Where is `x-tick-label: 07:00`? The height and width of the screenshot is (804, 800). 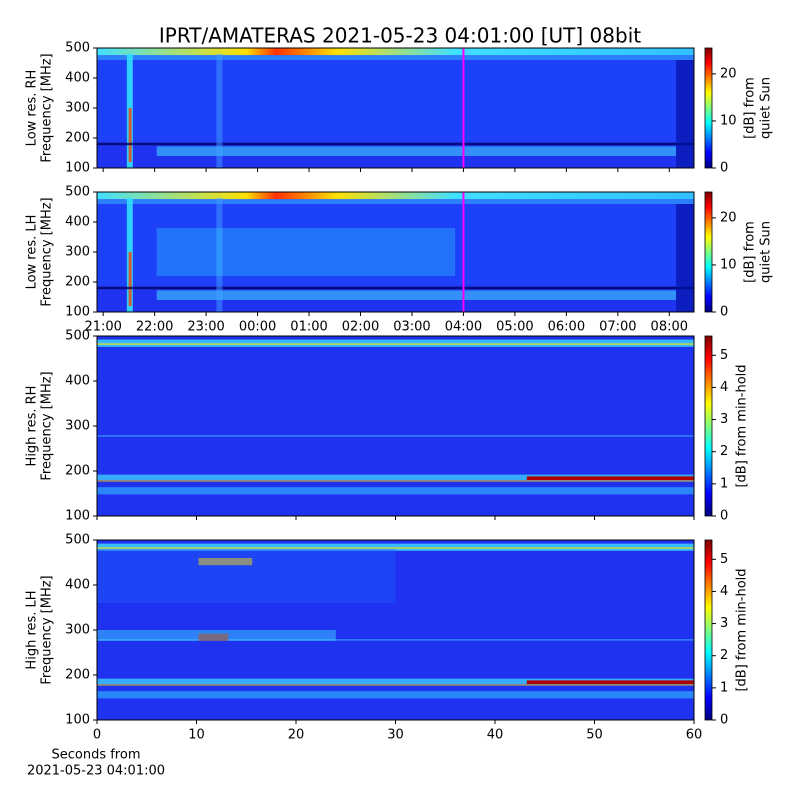
x-tick-label: 07:00 is located at coordinates (617, 327).